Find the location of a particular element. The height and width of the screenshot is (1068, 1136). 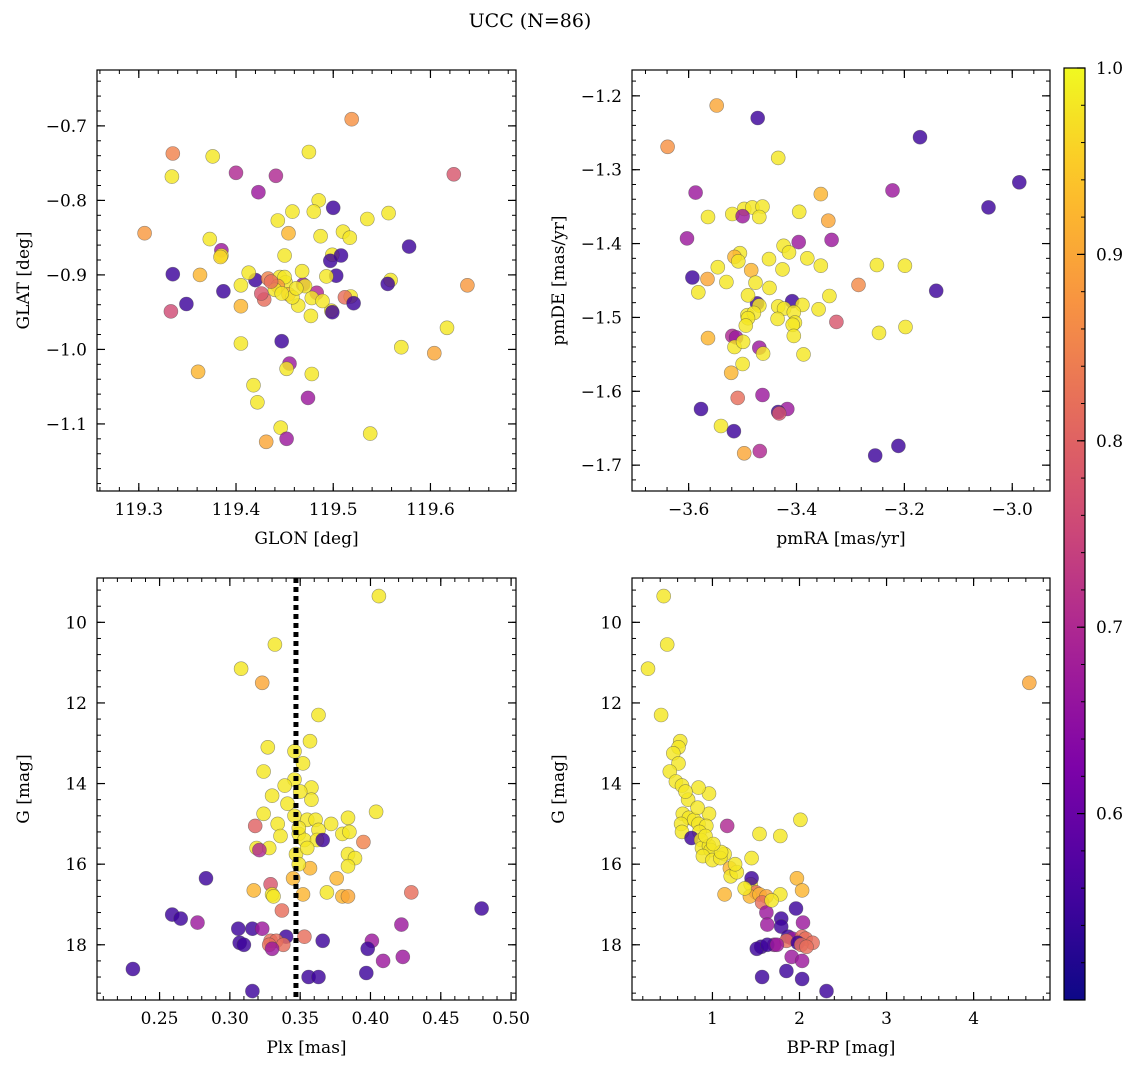

x-tick-label: −3.4 is located at coordinates (796, 510).